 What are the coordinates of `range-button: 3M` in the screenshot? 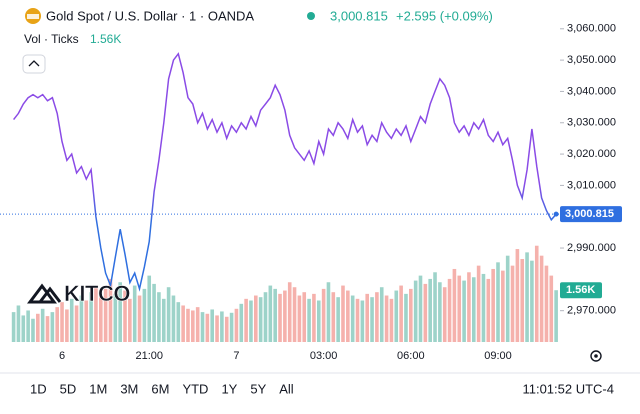 It's located at (129, 388).